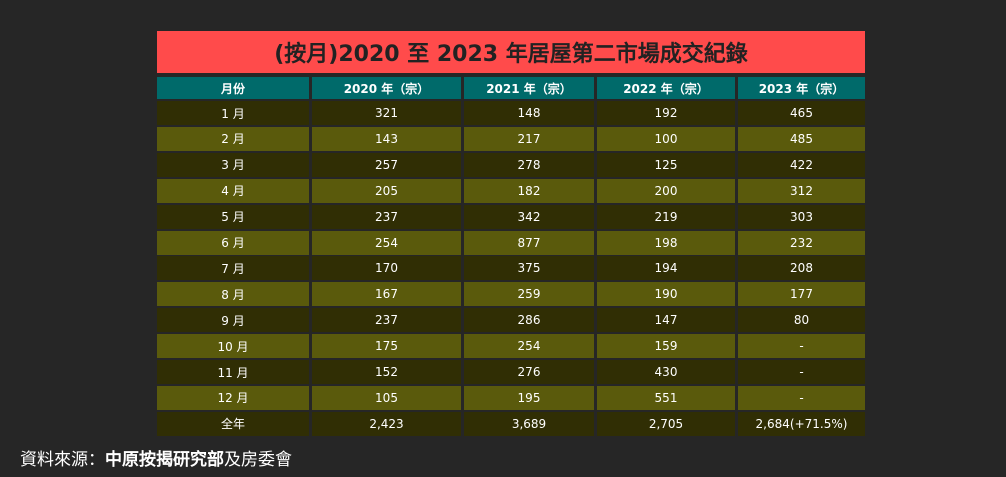 The image size is (1006, 477). What do you see at coordinates (801, 242) in the screenshot?
I see `table-cell: 232` at bounding box center [801, 242].